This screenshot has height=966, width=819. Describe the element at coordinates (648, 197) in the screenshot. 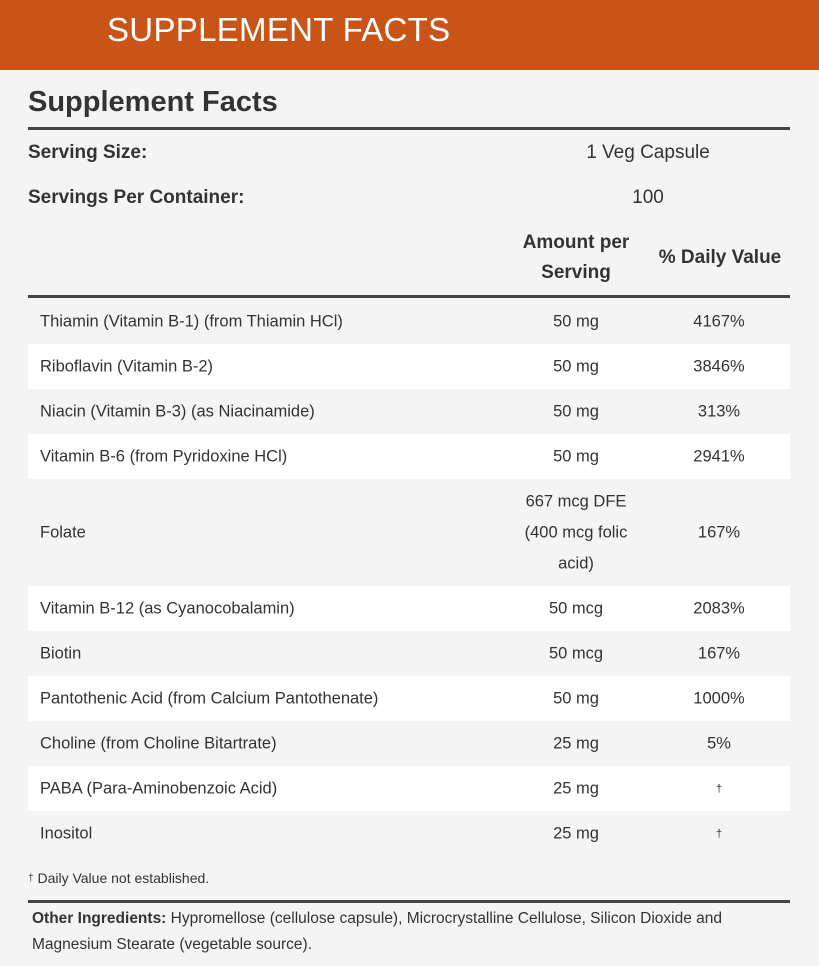

I see `servings-per-container-value: 100` at that location.